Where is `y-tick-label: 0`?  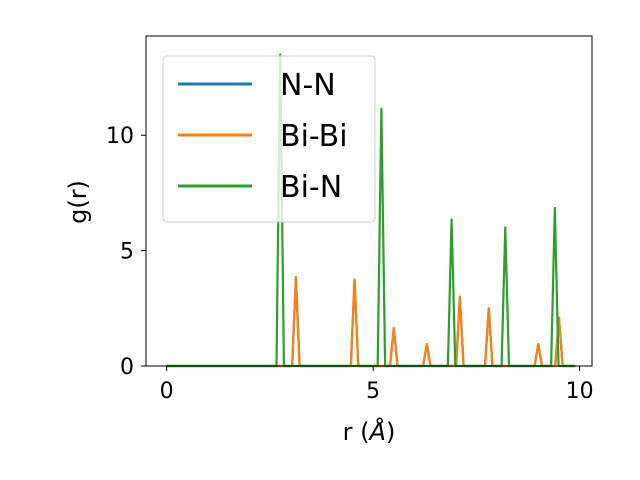 y-tick-label: 0 is located at coordinates (127, 367).